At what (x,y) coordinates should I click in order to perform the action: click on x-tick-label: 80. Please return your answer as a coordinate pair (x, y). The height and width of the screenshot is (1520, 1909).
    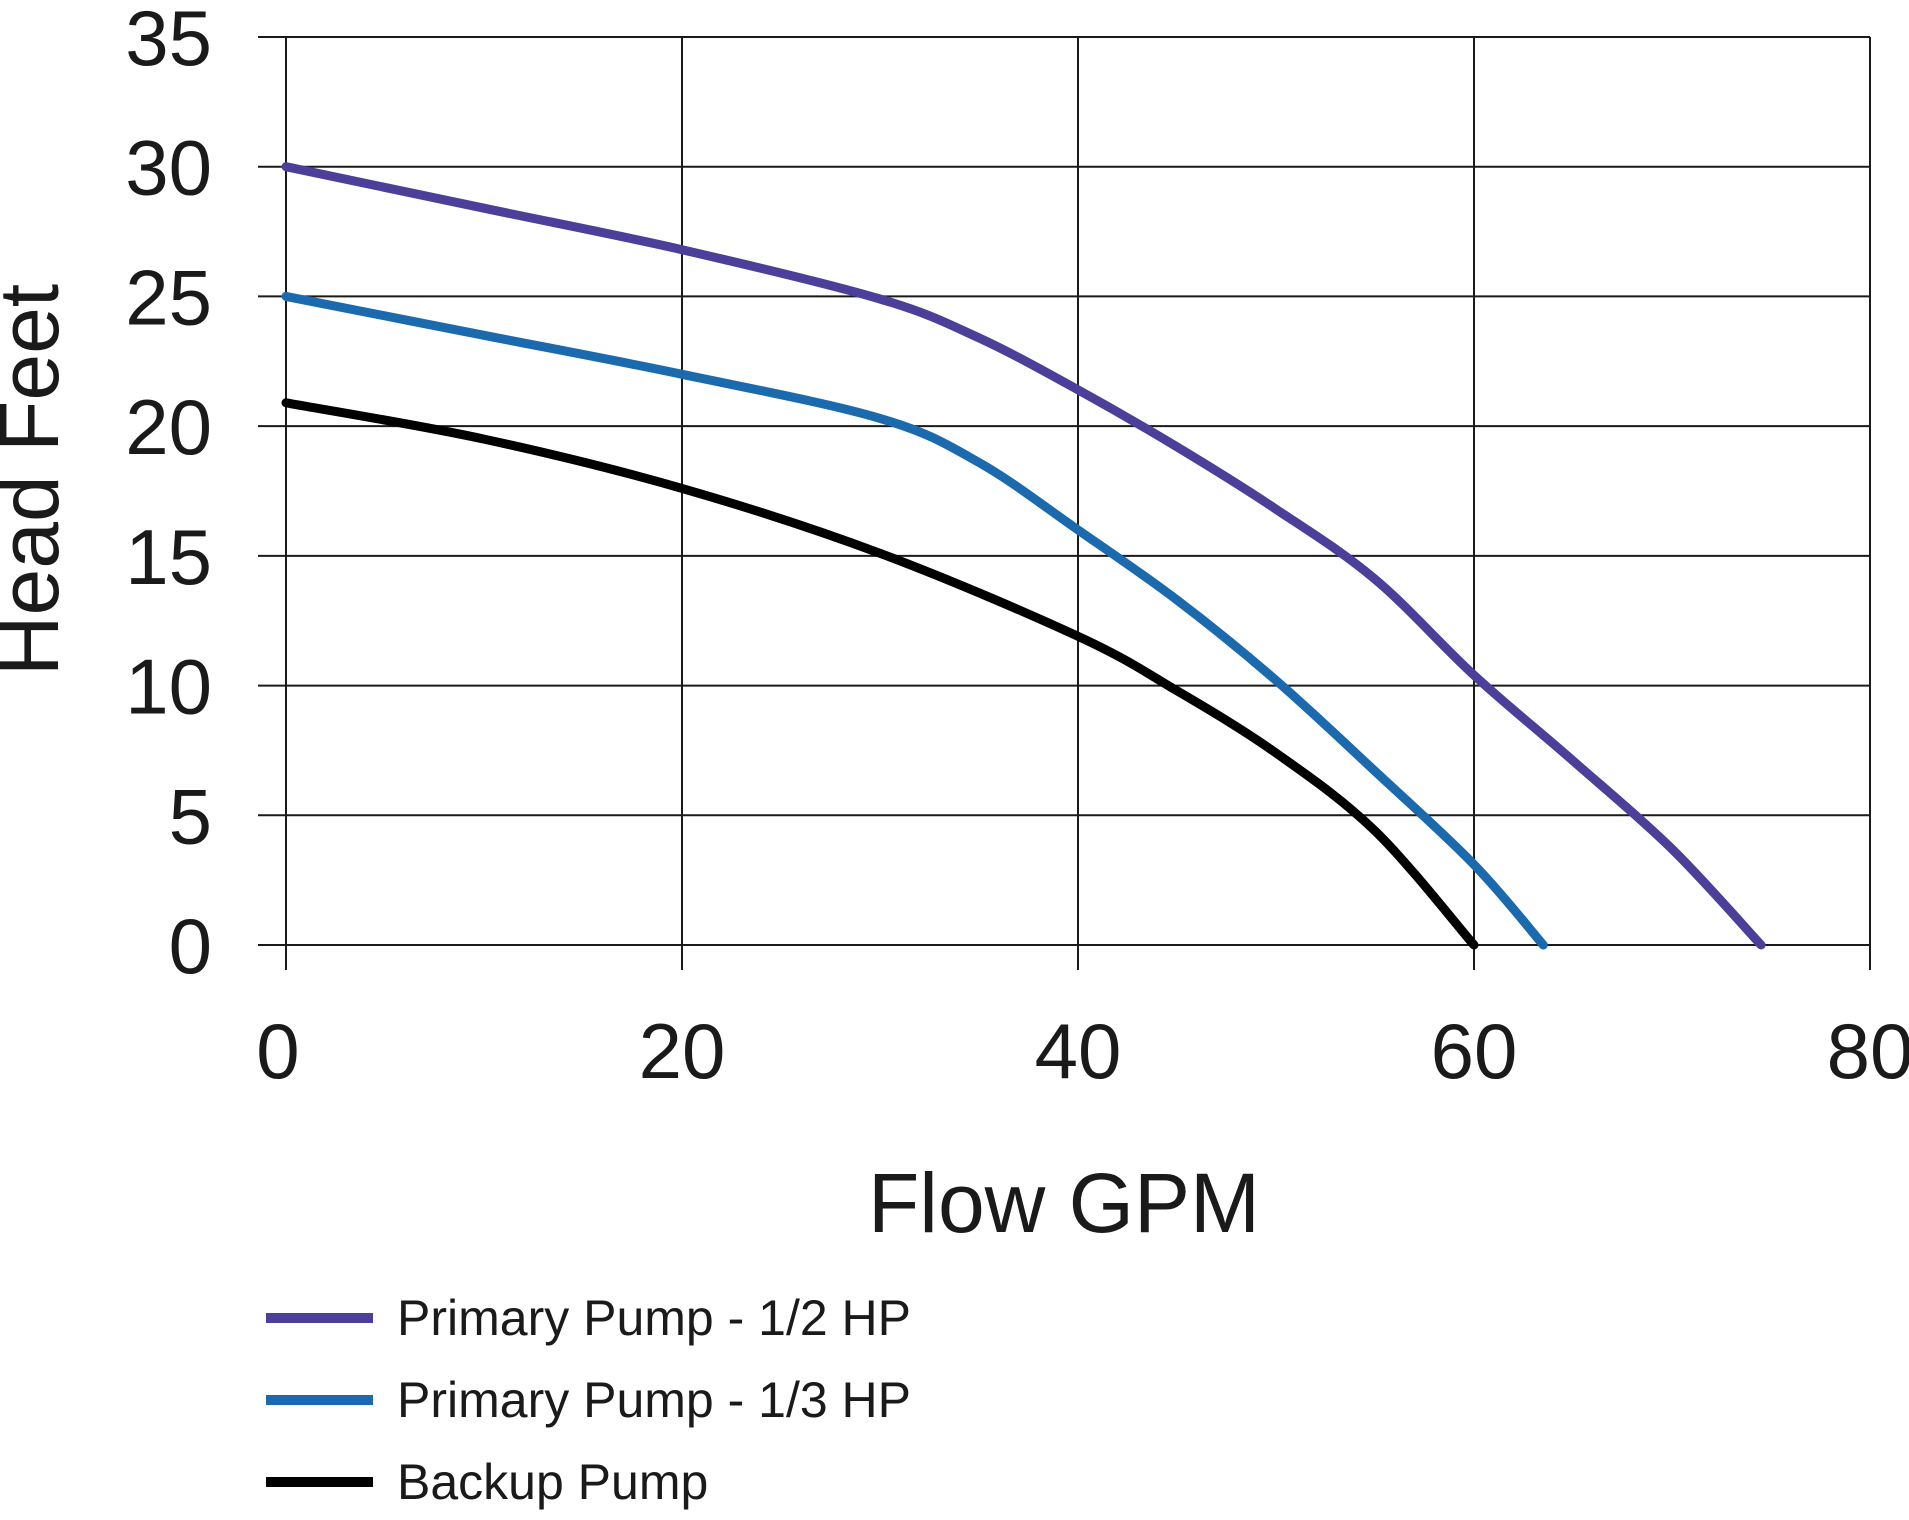
    Looking at the image, I should click on (1868, 1051).